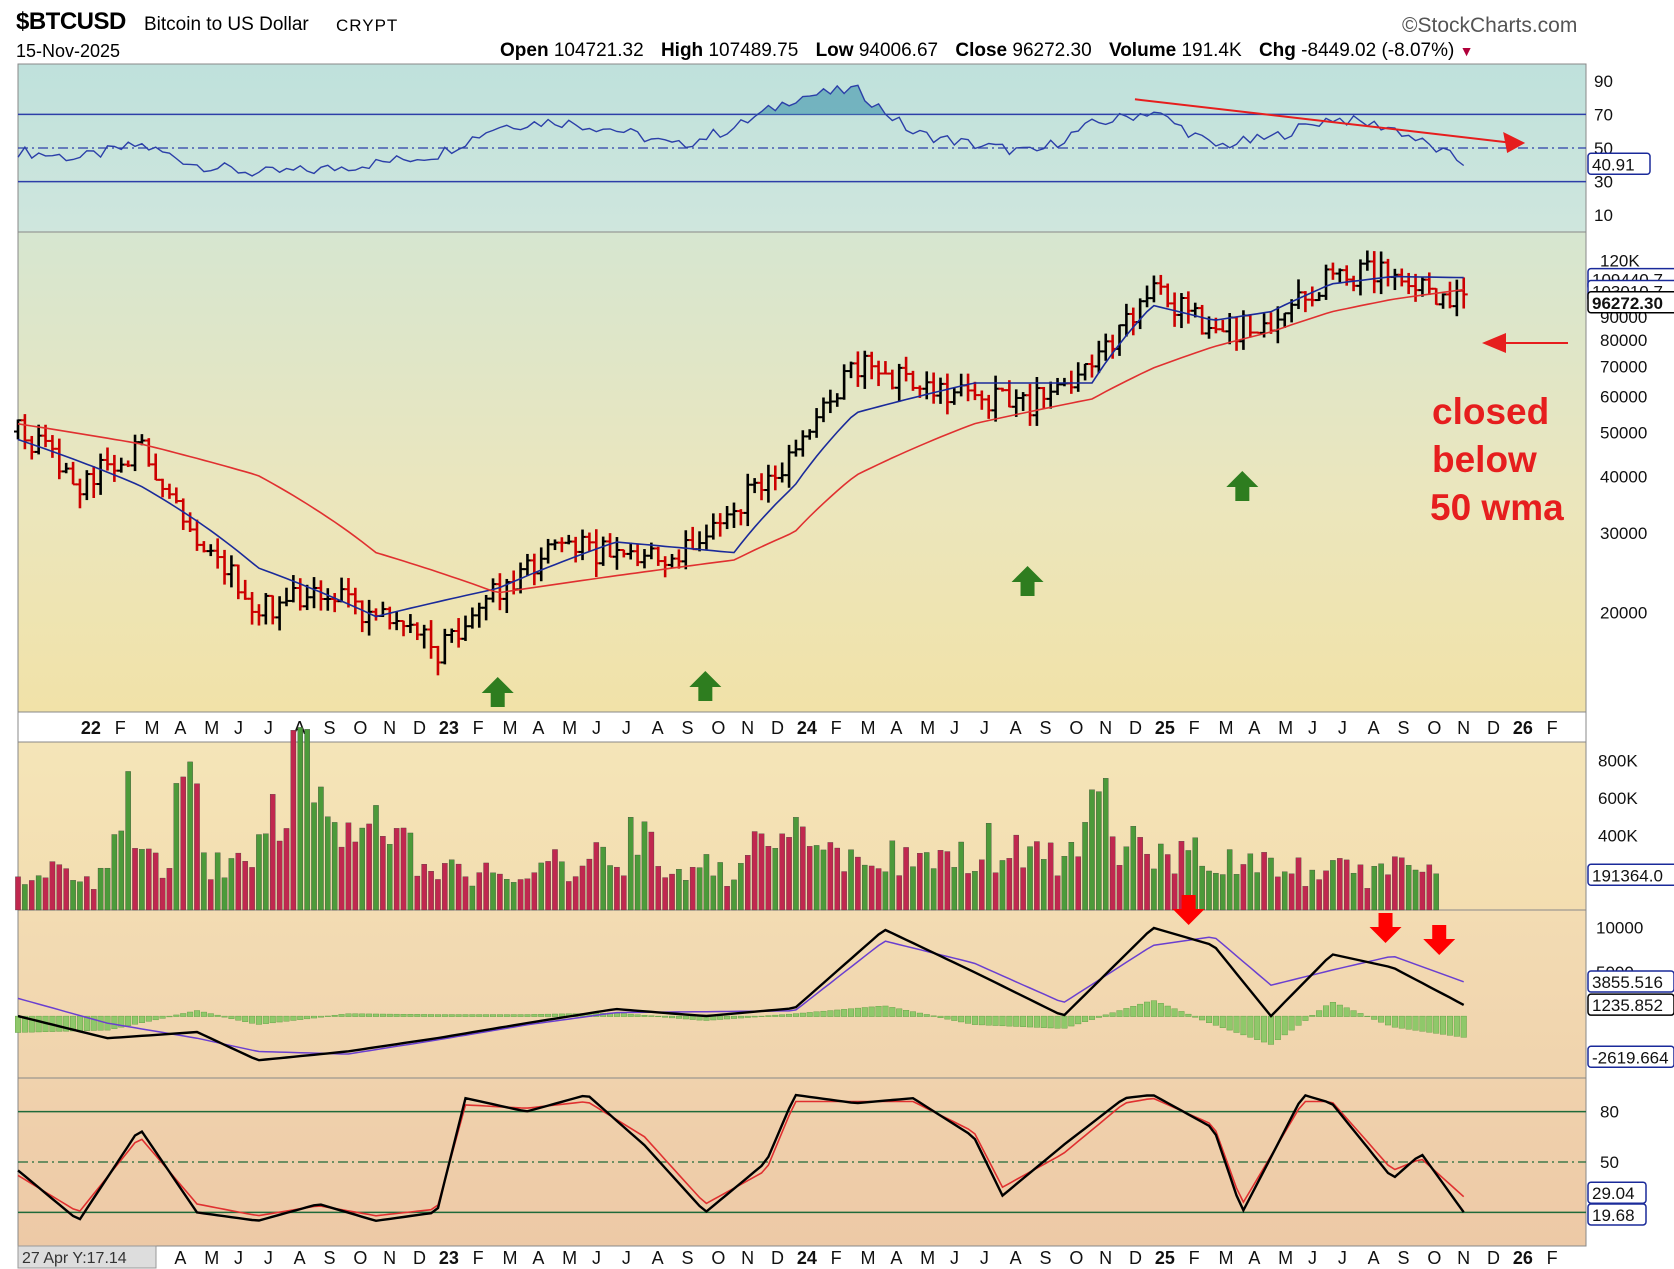 This screenshot has width=1674, height=1269. Describe the element at coordinates (478, 728) in the screenshot. I see `price-x-month-label: F` at that location.